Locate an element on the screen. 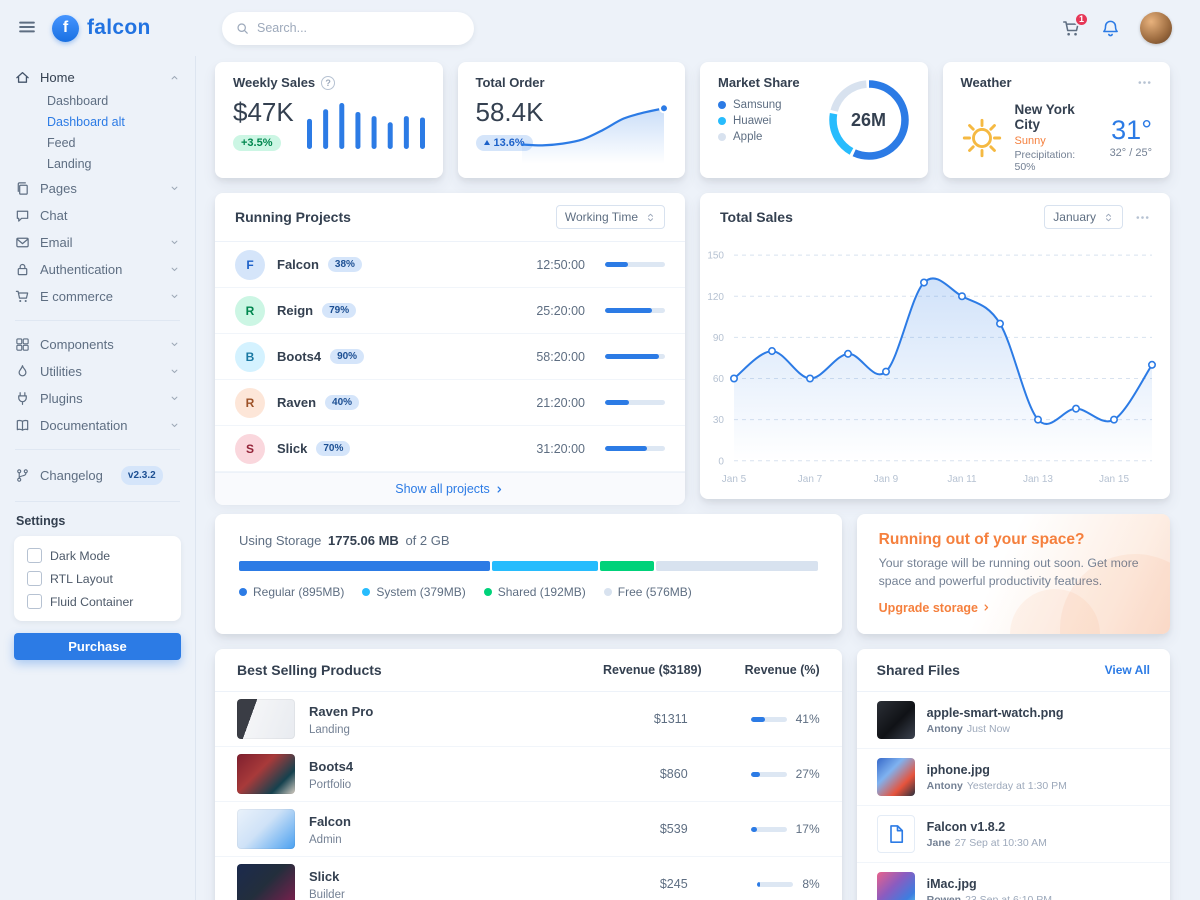 The image size is (1200, 900). product-name: Boots4 is located at coordinates (331, 766).